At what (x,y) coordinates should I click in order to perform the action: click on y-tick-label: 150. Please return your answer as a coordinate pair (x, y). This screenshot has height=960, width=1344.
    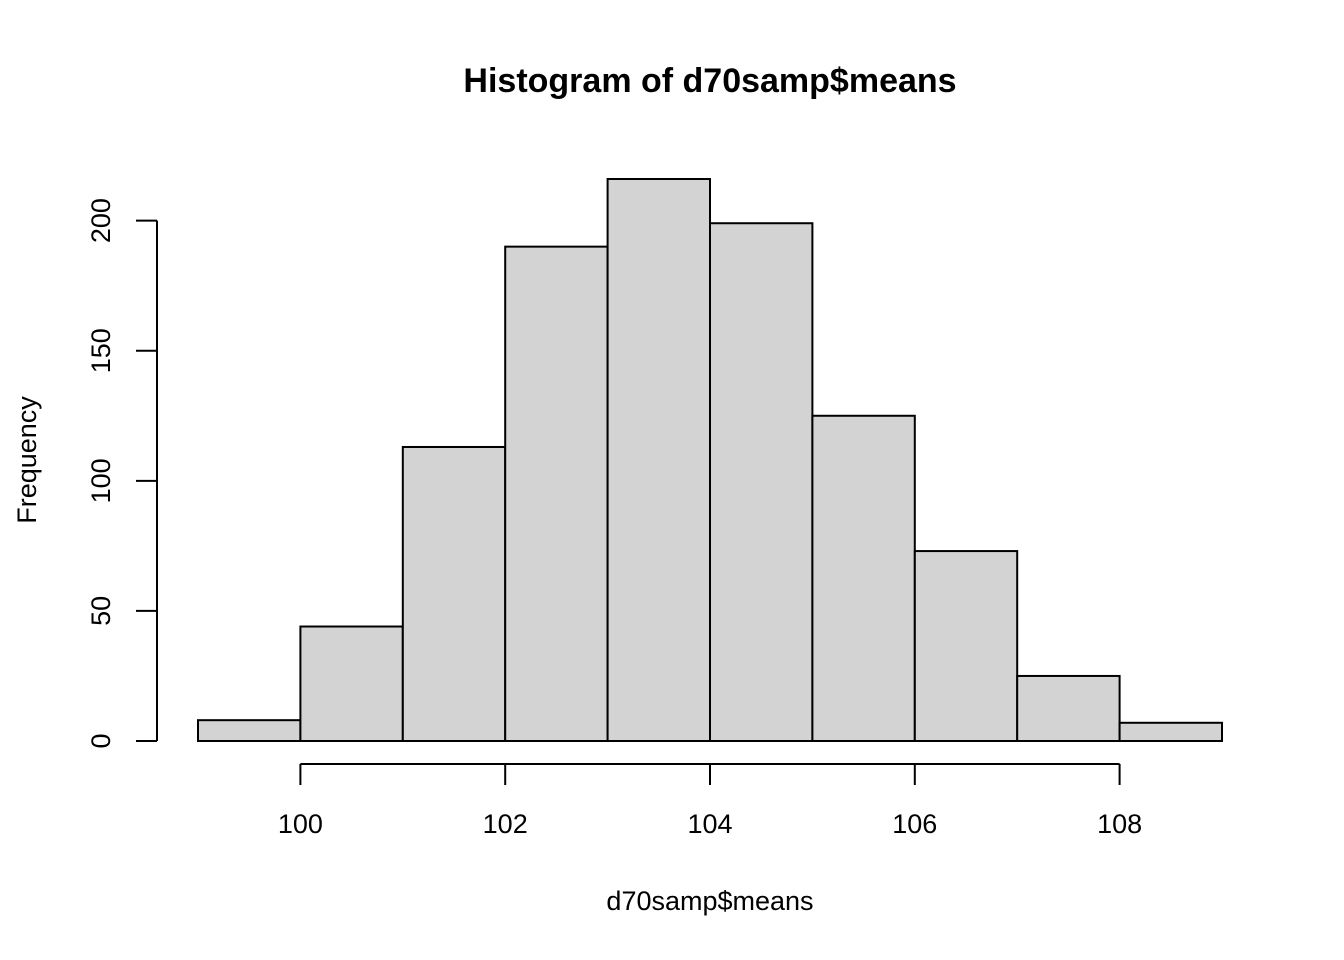
    Looking at the image, I should click on (101, 350).